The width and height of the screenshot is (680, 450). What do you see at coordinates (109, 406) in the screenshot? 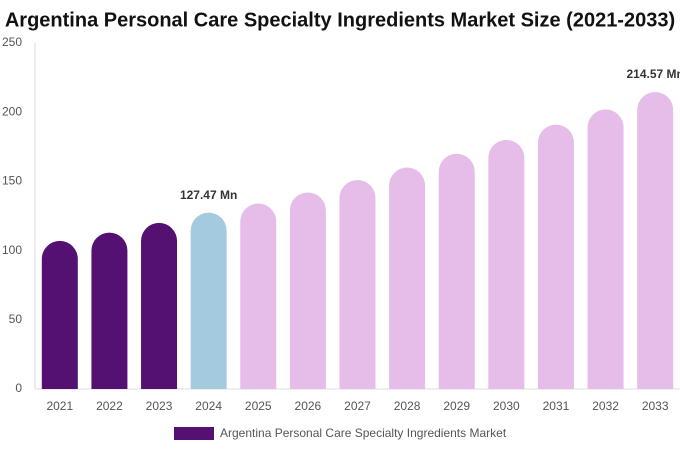
I see `x-tick-label: 2022` at bounding box center [109, 406].